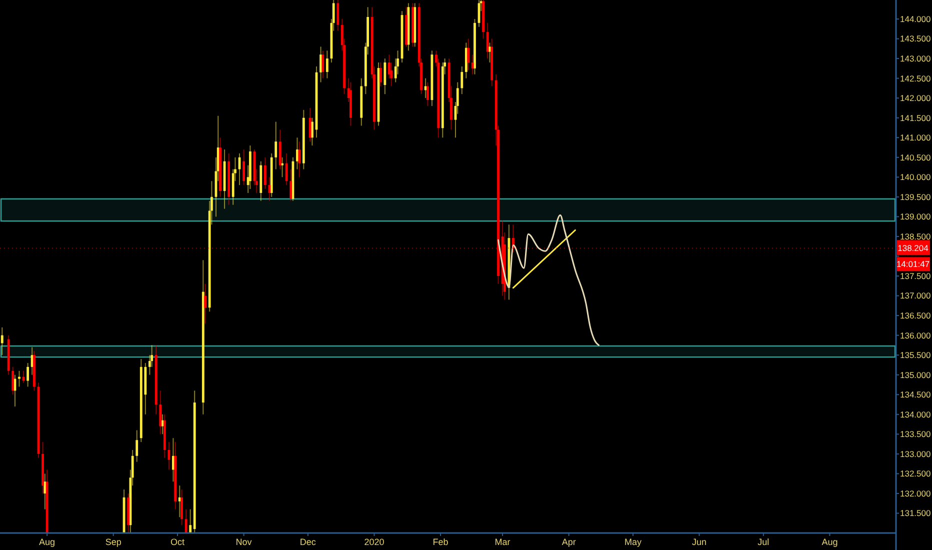  I want to click on x-tick-label: Apr, so click(569, 542).